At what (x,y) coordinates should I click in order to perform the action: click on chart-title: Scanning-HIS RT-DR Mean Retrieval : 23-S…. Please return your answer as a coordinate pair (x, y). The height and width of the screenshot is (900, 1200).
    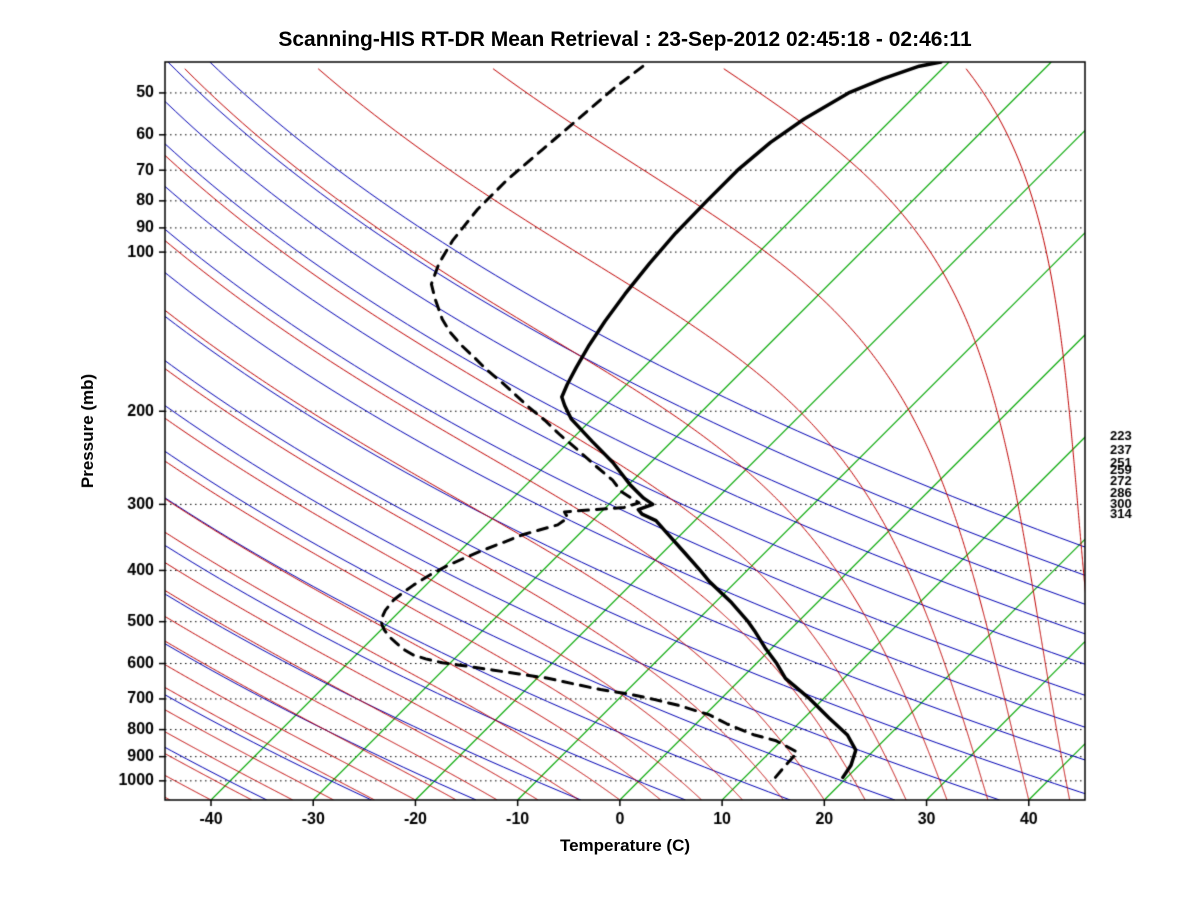
    Looking at the image, I should click on (625, 39).